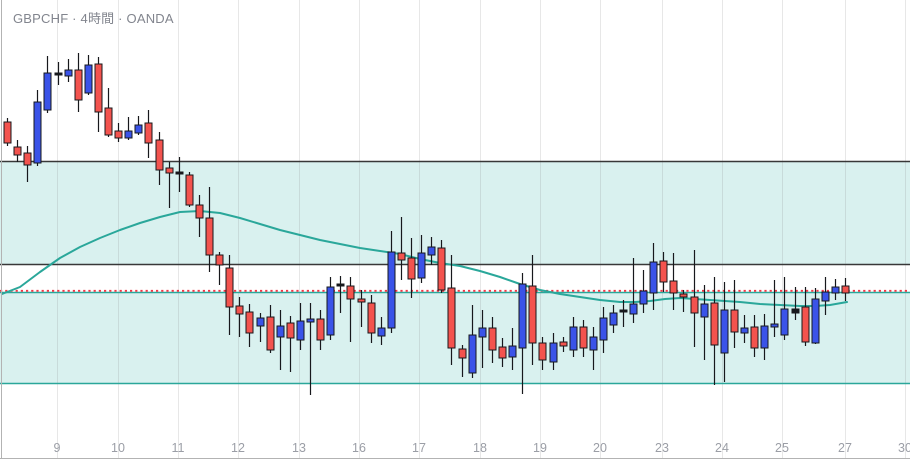 This screenshot has width=910, height=461. I want to click on x-axis-label: 19, so click(540, 448).